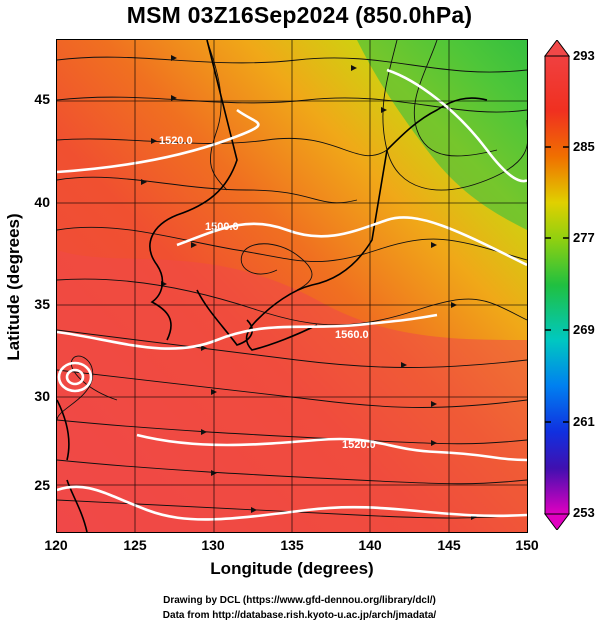 The height and width of the screenshot is (625, 599). I want to click on colorbar-tick-label: 277, so click(584, 237).